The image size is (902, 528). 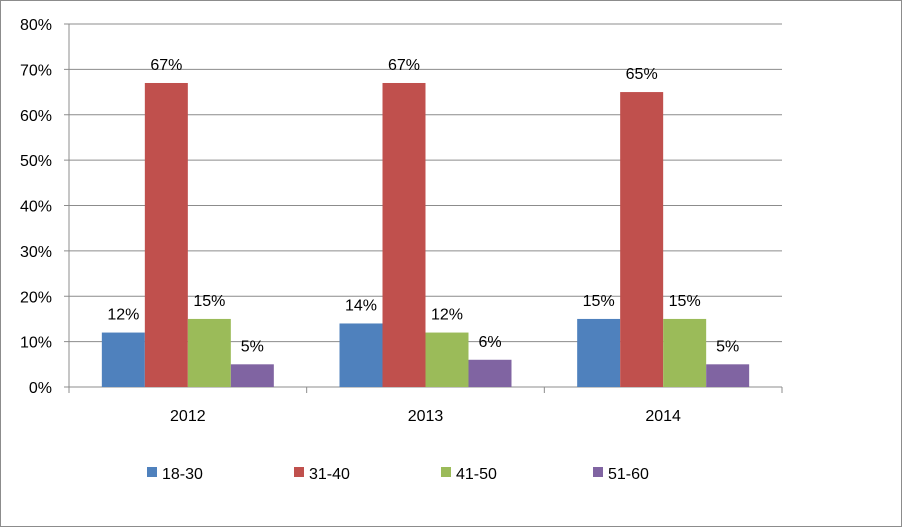 What do you see at coordinates (490, 373) in the screenshot?
I see `bar-51-60-2013` at bounding box center [490, 373].